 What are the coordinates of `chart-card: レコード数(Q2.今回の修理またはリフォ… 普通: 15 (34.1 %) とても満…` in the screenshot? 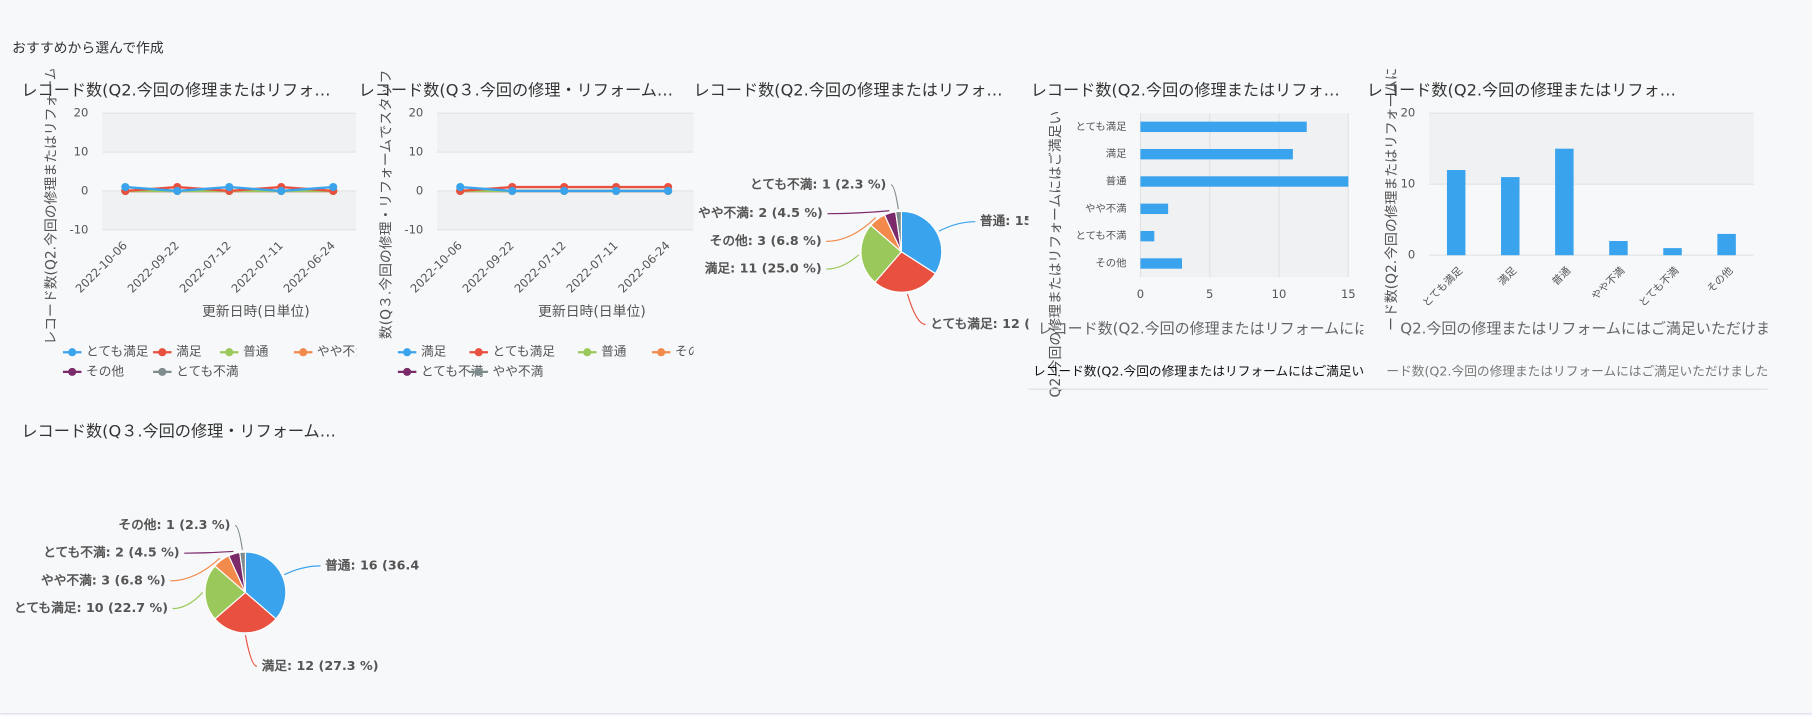 It's located at (895, 206).